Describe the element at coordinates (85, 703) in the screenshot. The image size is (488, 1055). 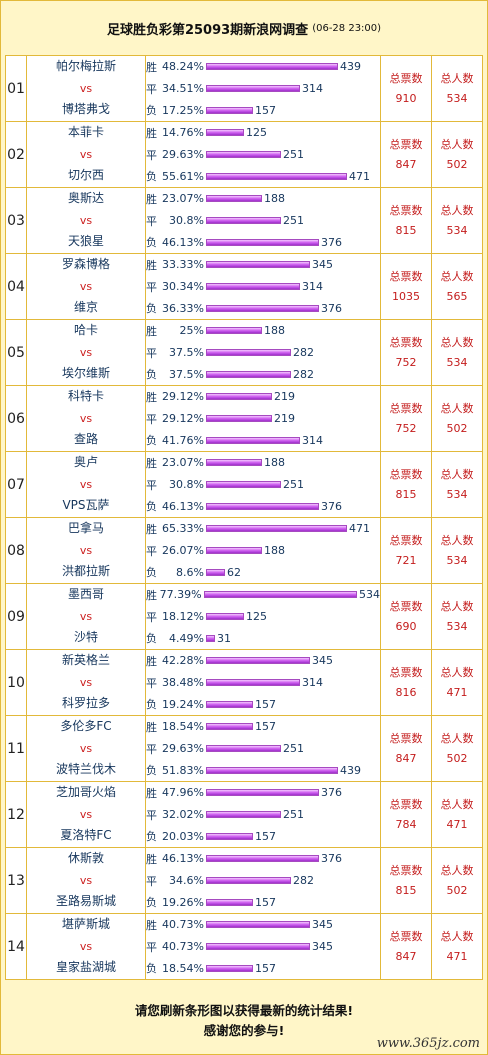
I see `away-team: 科罗拉多` at that location.